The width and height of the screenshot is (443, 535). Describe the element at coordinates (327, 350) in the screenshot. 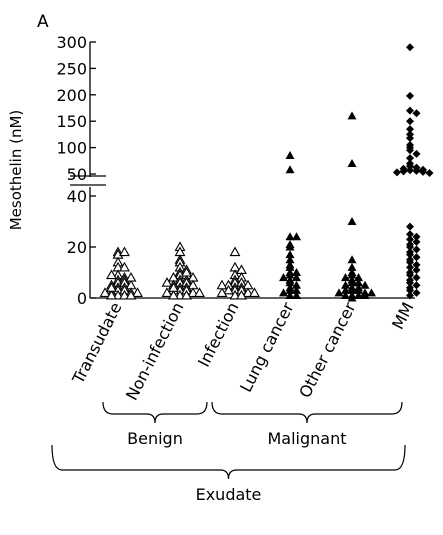

I see `category-label: Other cancer` at that location.